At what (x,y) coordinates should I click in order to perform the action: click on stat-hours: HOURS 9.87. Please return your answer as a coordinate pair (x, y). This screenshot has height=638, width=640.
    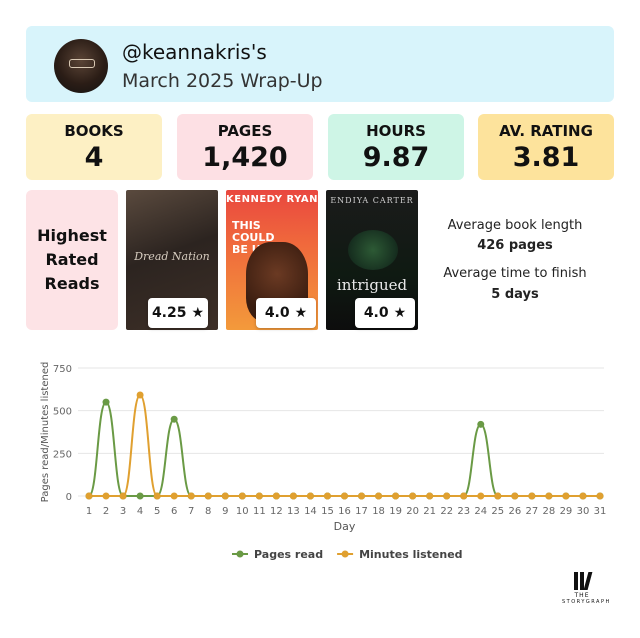
    Looking at the image, I should click on (396, 147).